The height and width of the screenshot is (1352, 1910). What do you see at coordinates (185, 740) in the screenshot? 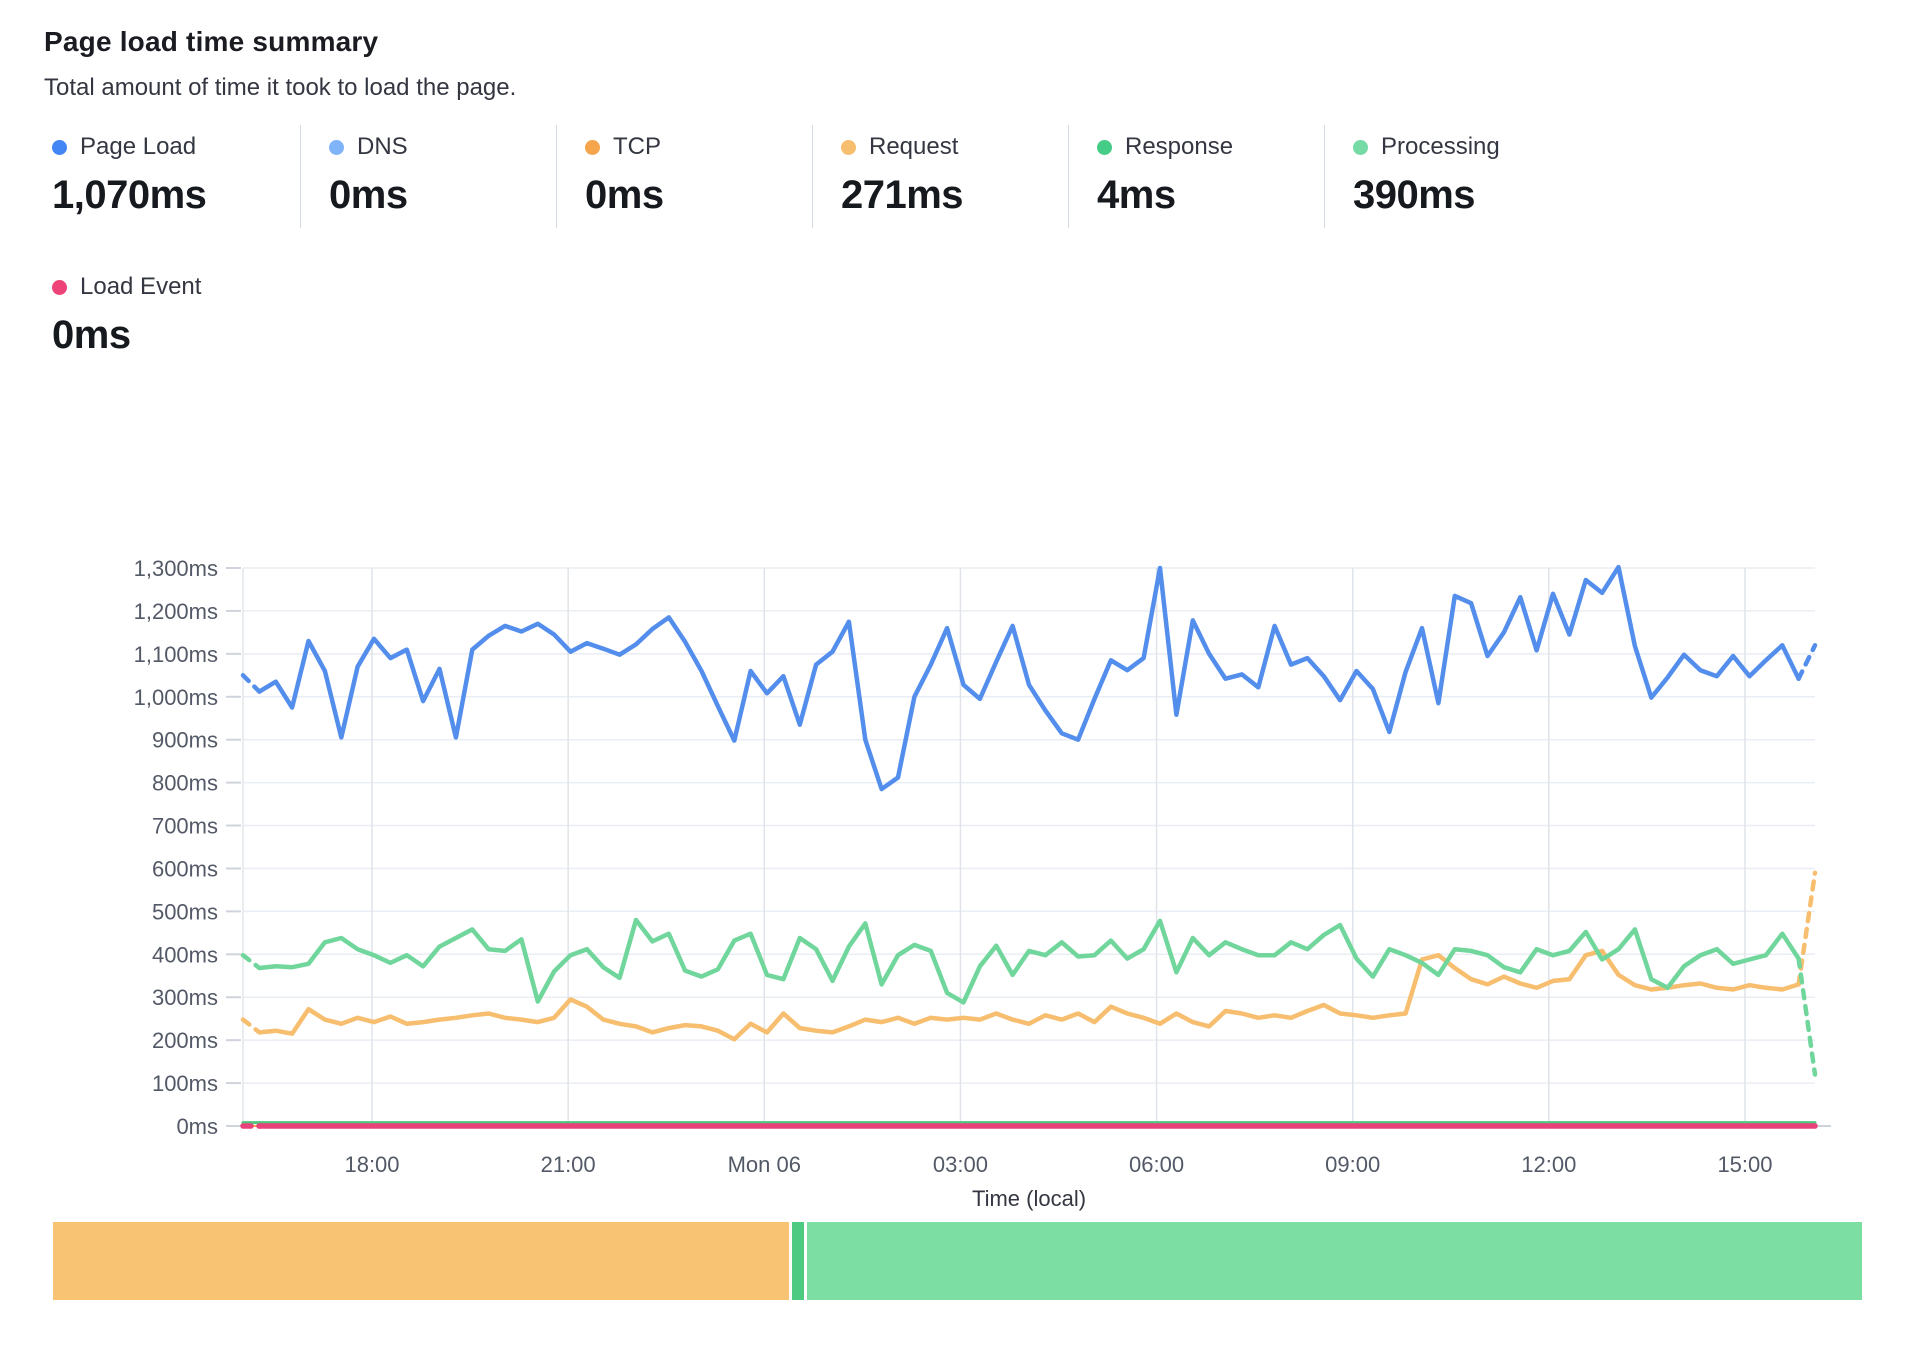
I see `y-axis-label: 900ms` at bounding box center [185, 740].